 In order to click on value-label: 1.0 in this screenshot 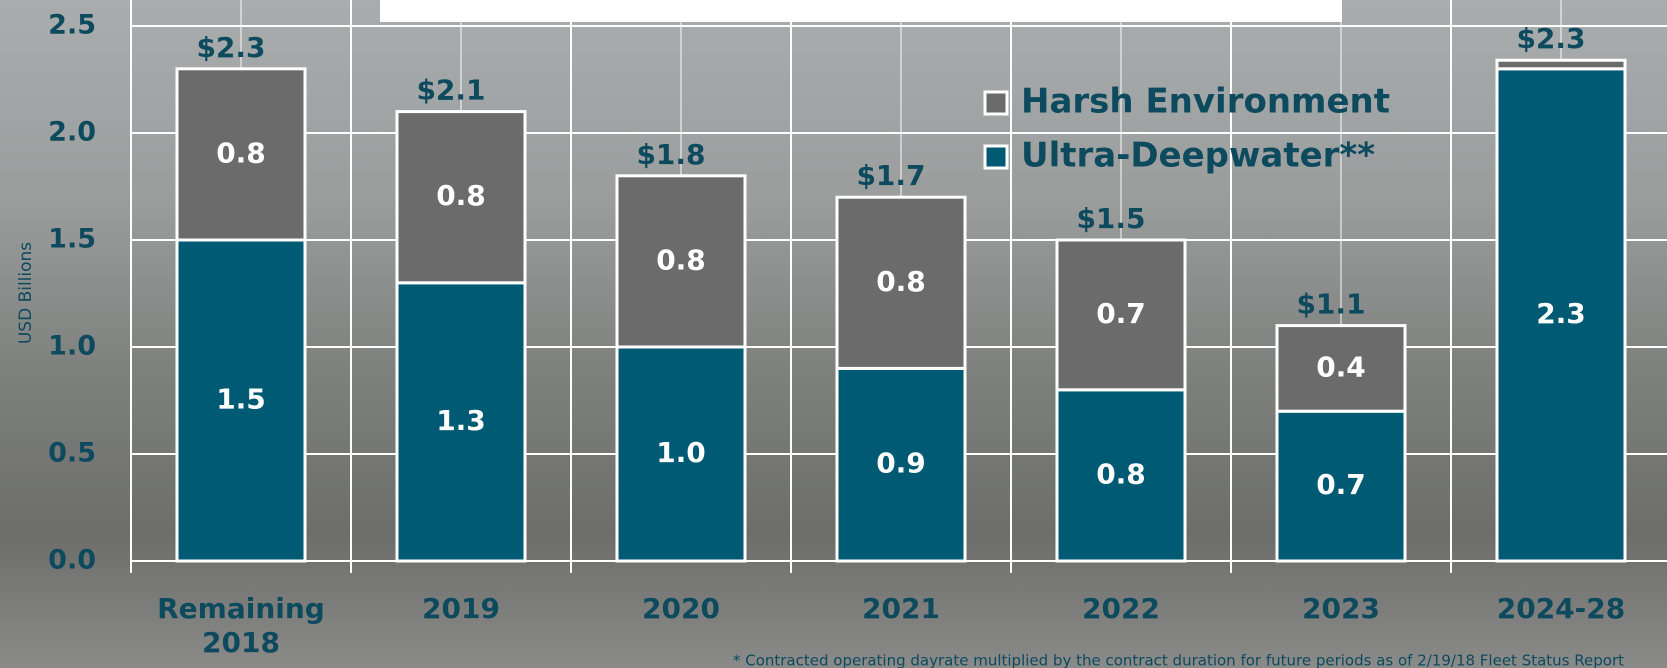, I will do `click(681, 452)`.